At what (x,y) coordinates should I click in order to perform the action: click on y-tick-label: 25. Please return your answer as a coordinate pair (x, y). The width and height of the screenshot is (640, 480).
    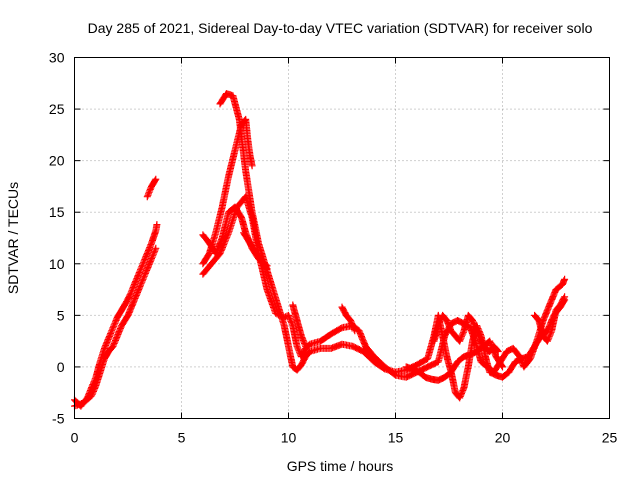
    Looking at the image, I should click on (57, 109).